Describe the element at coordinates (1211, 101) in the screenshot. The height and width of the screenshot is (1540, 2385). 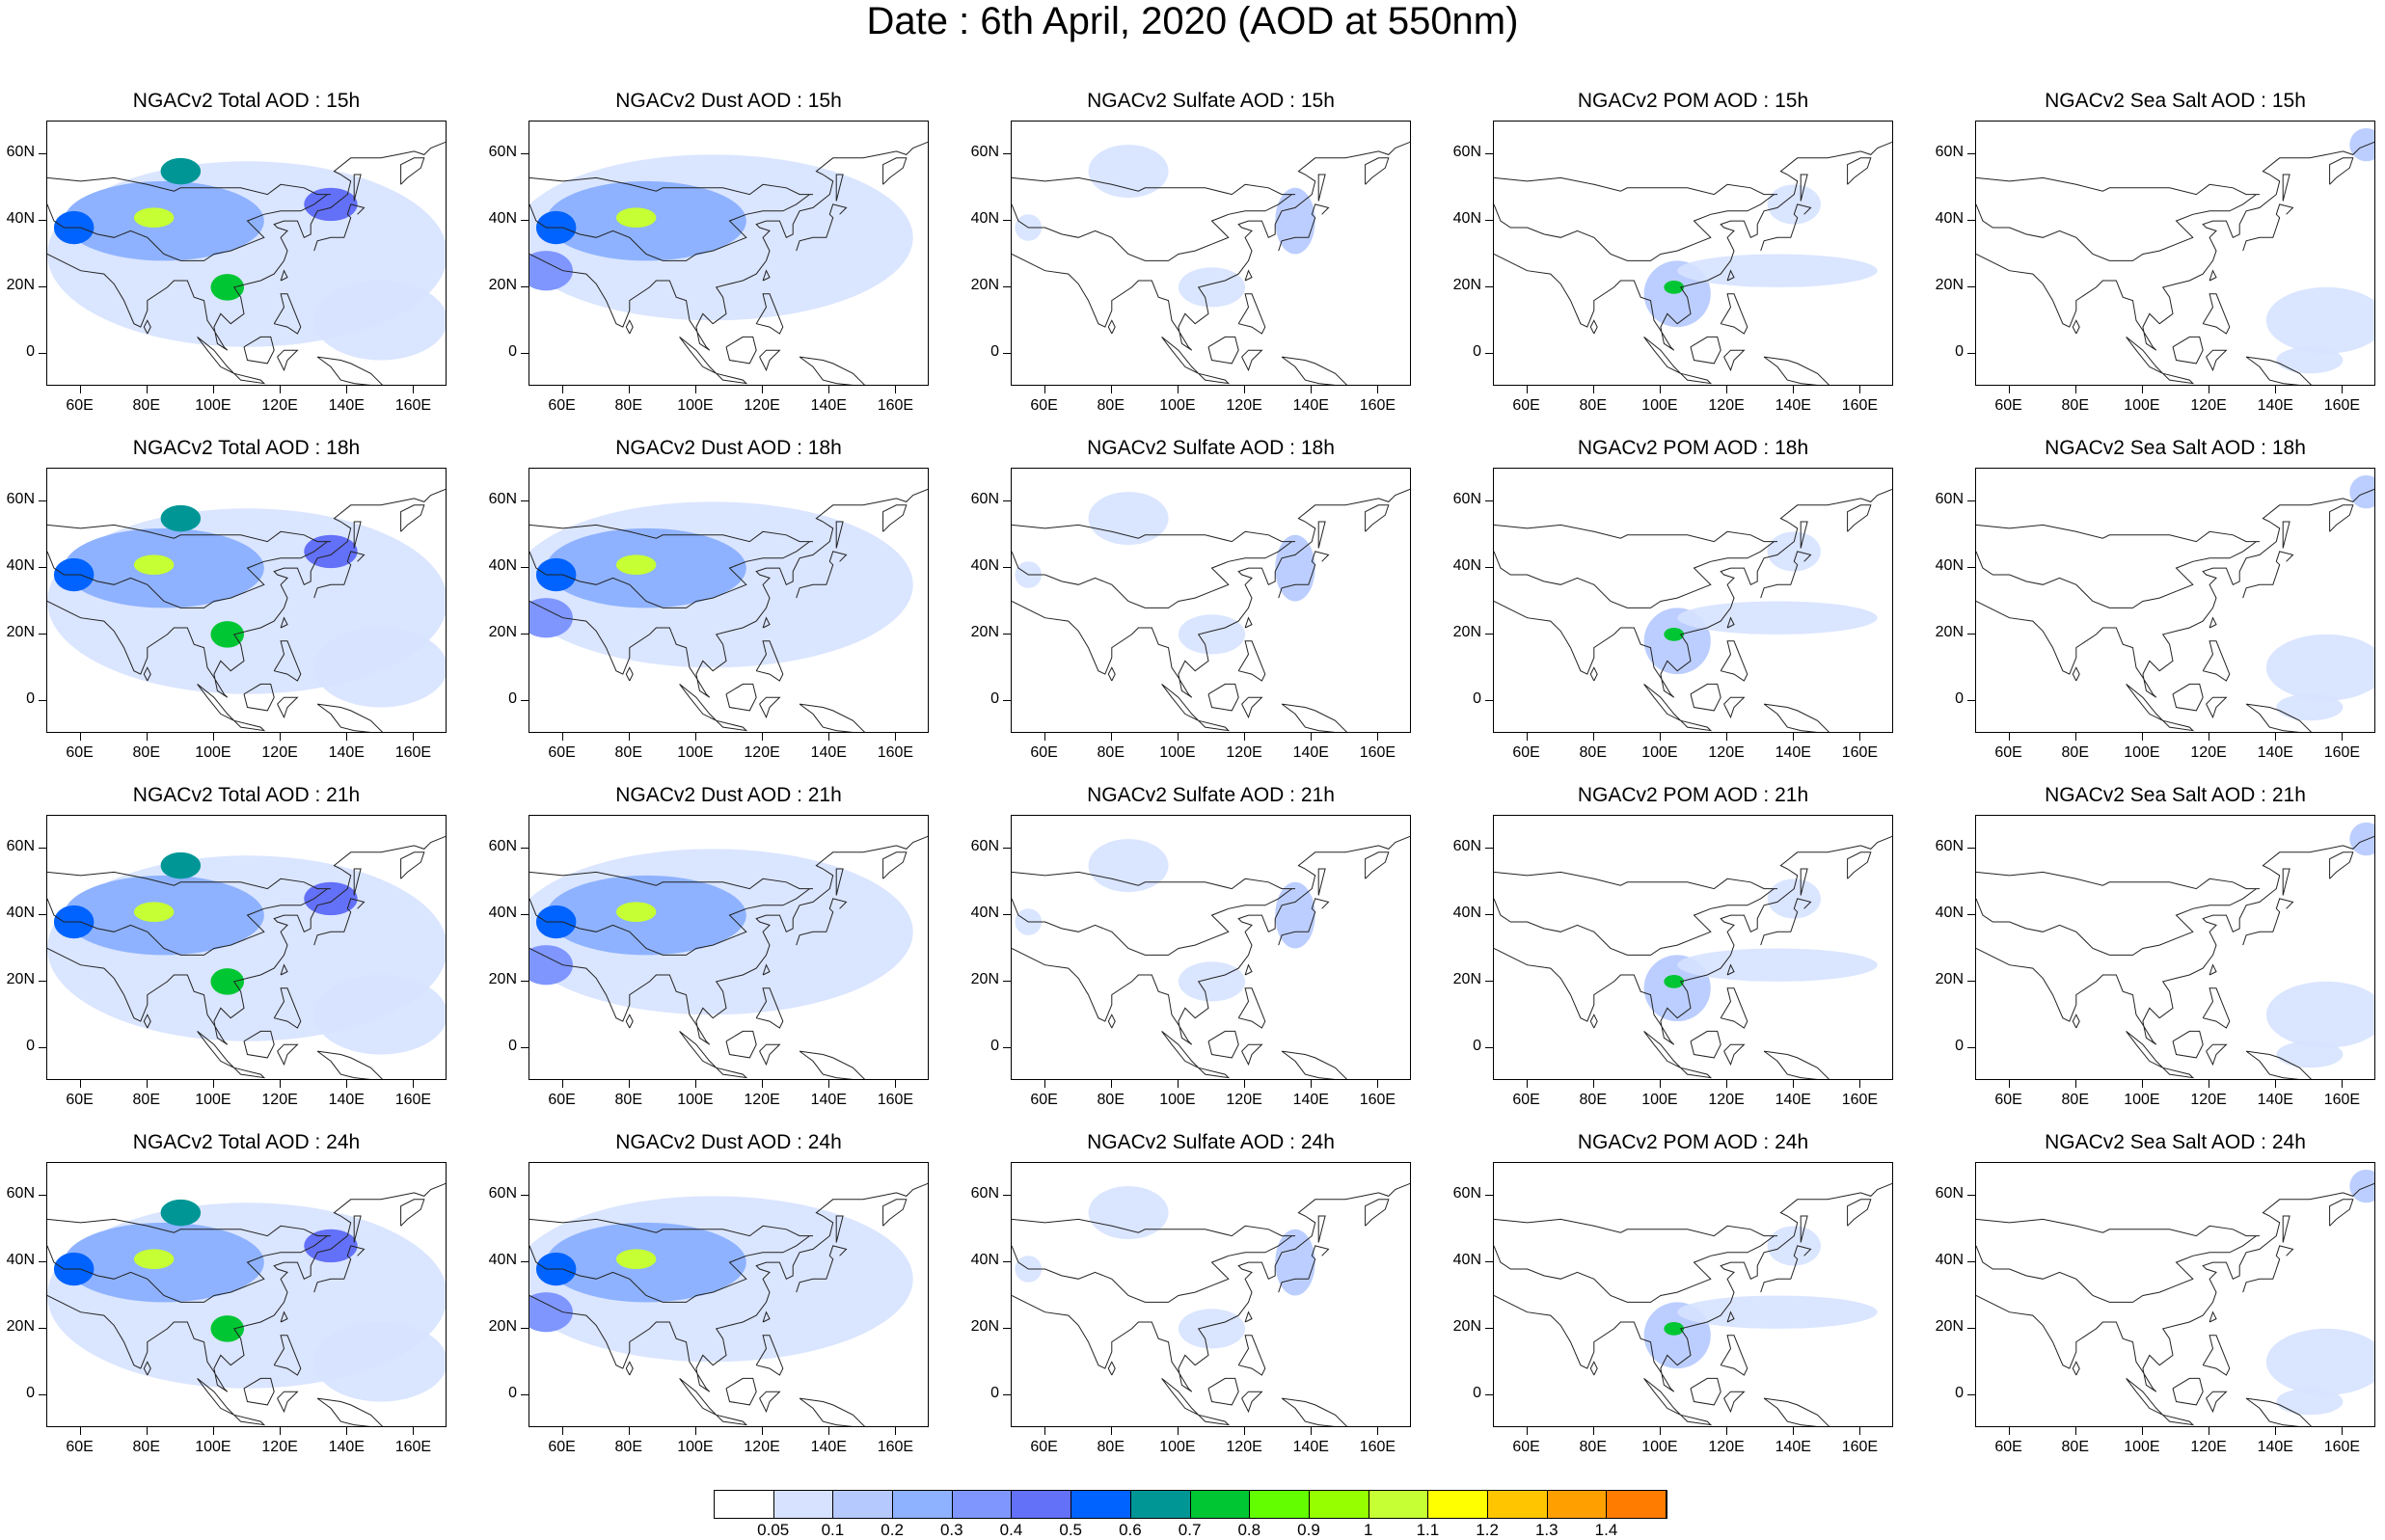
I see `panel-title: NGACv2 Sulfate AOD : 15h` at that location.